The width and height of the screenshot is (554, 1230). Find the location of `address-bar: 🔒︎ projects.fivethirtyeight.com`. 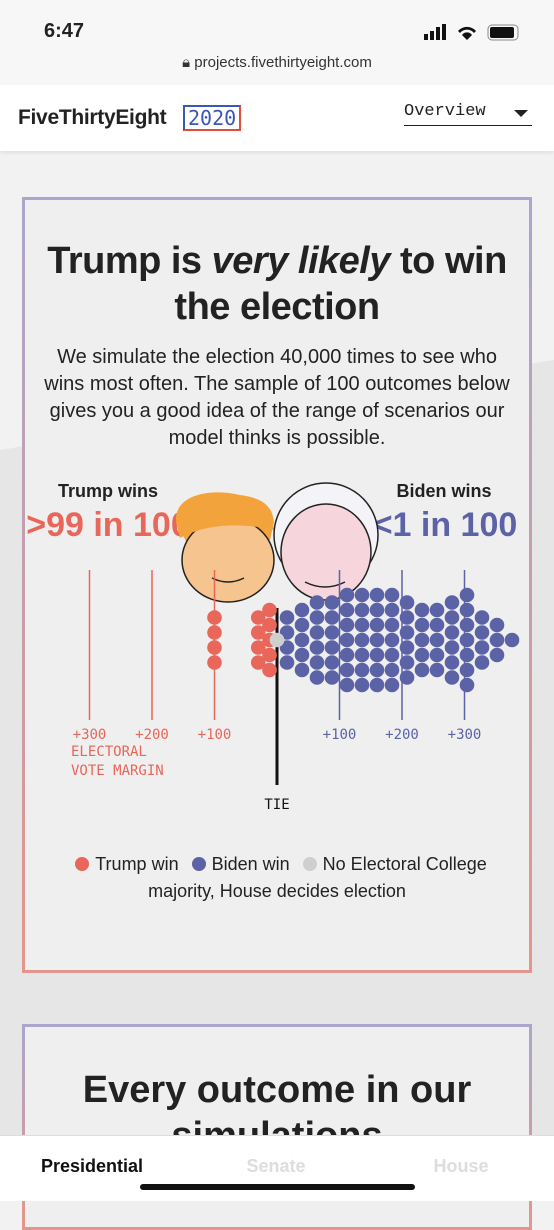

address-bar: 🔒︎ projects.fivethirtyeight.com is located at coordinates (277, 62).